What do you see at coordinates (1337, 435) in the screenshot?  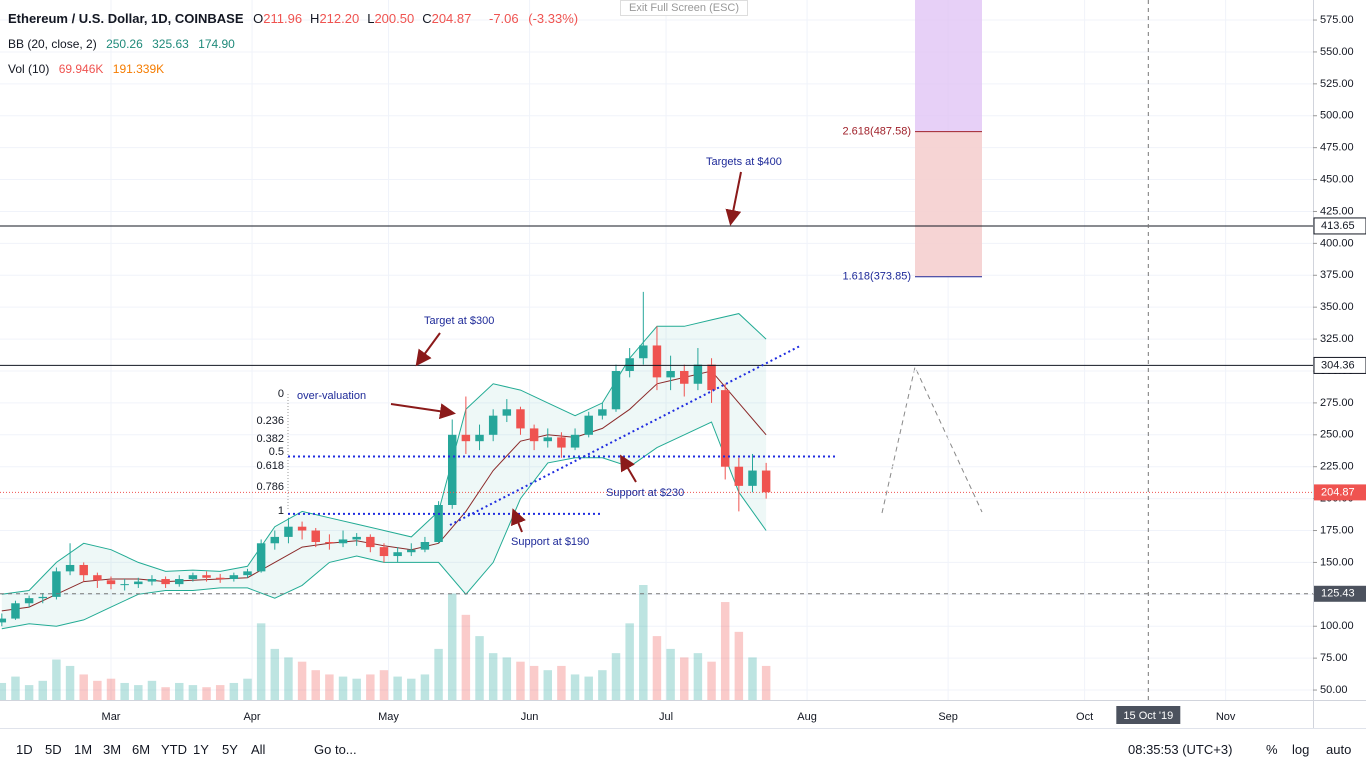 I see `y-tick-label: 250.00` at bounding box center [1337, 435].